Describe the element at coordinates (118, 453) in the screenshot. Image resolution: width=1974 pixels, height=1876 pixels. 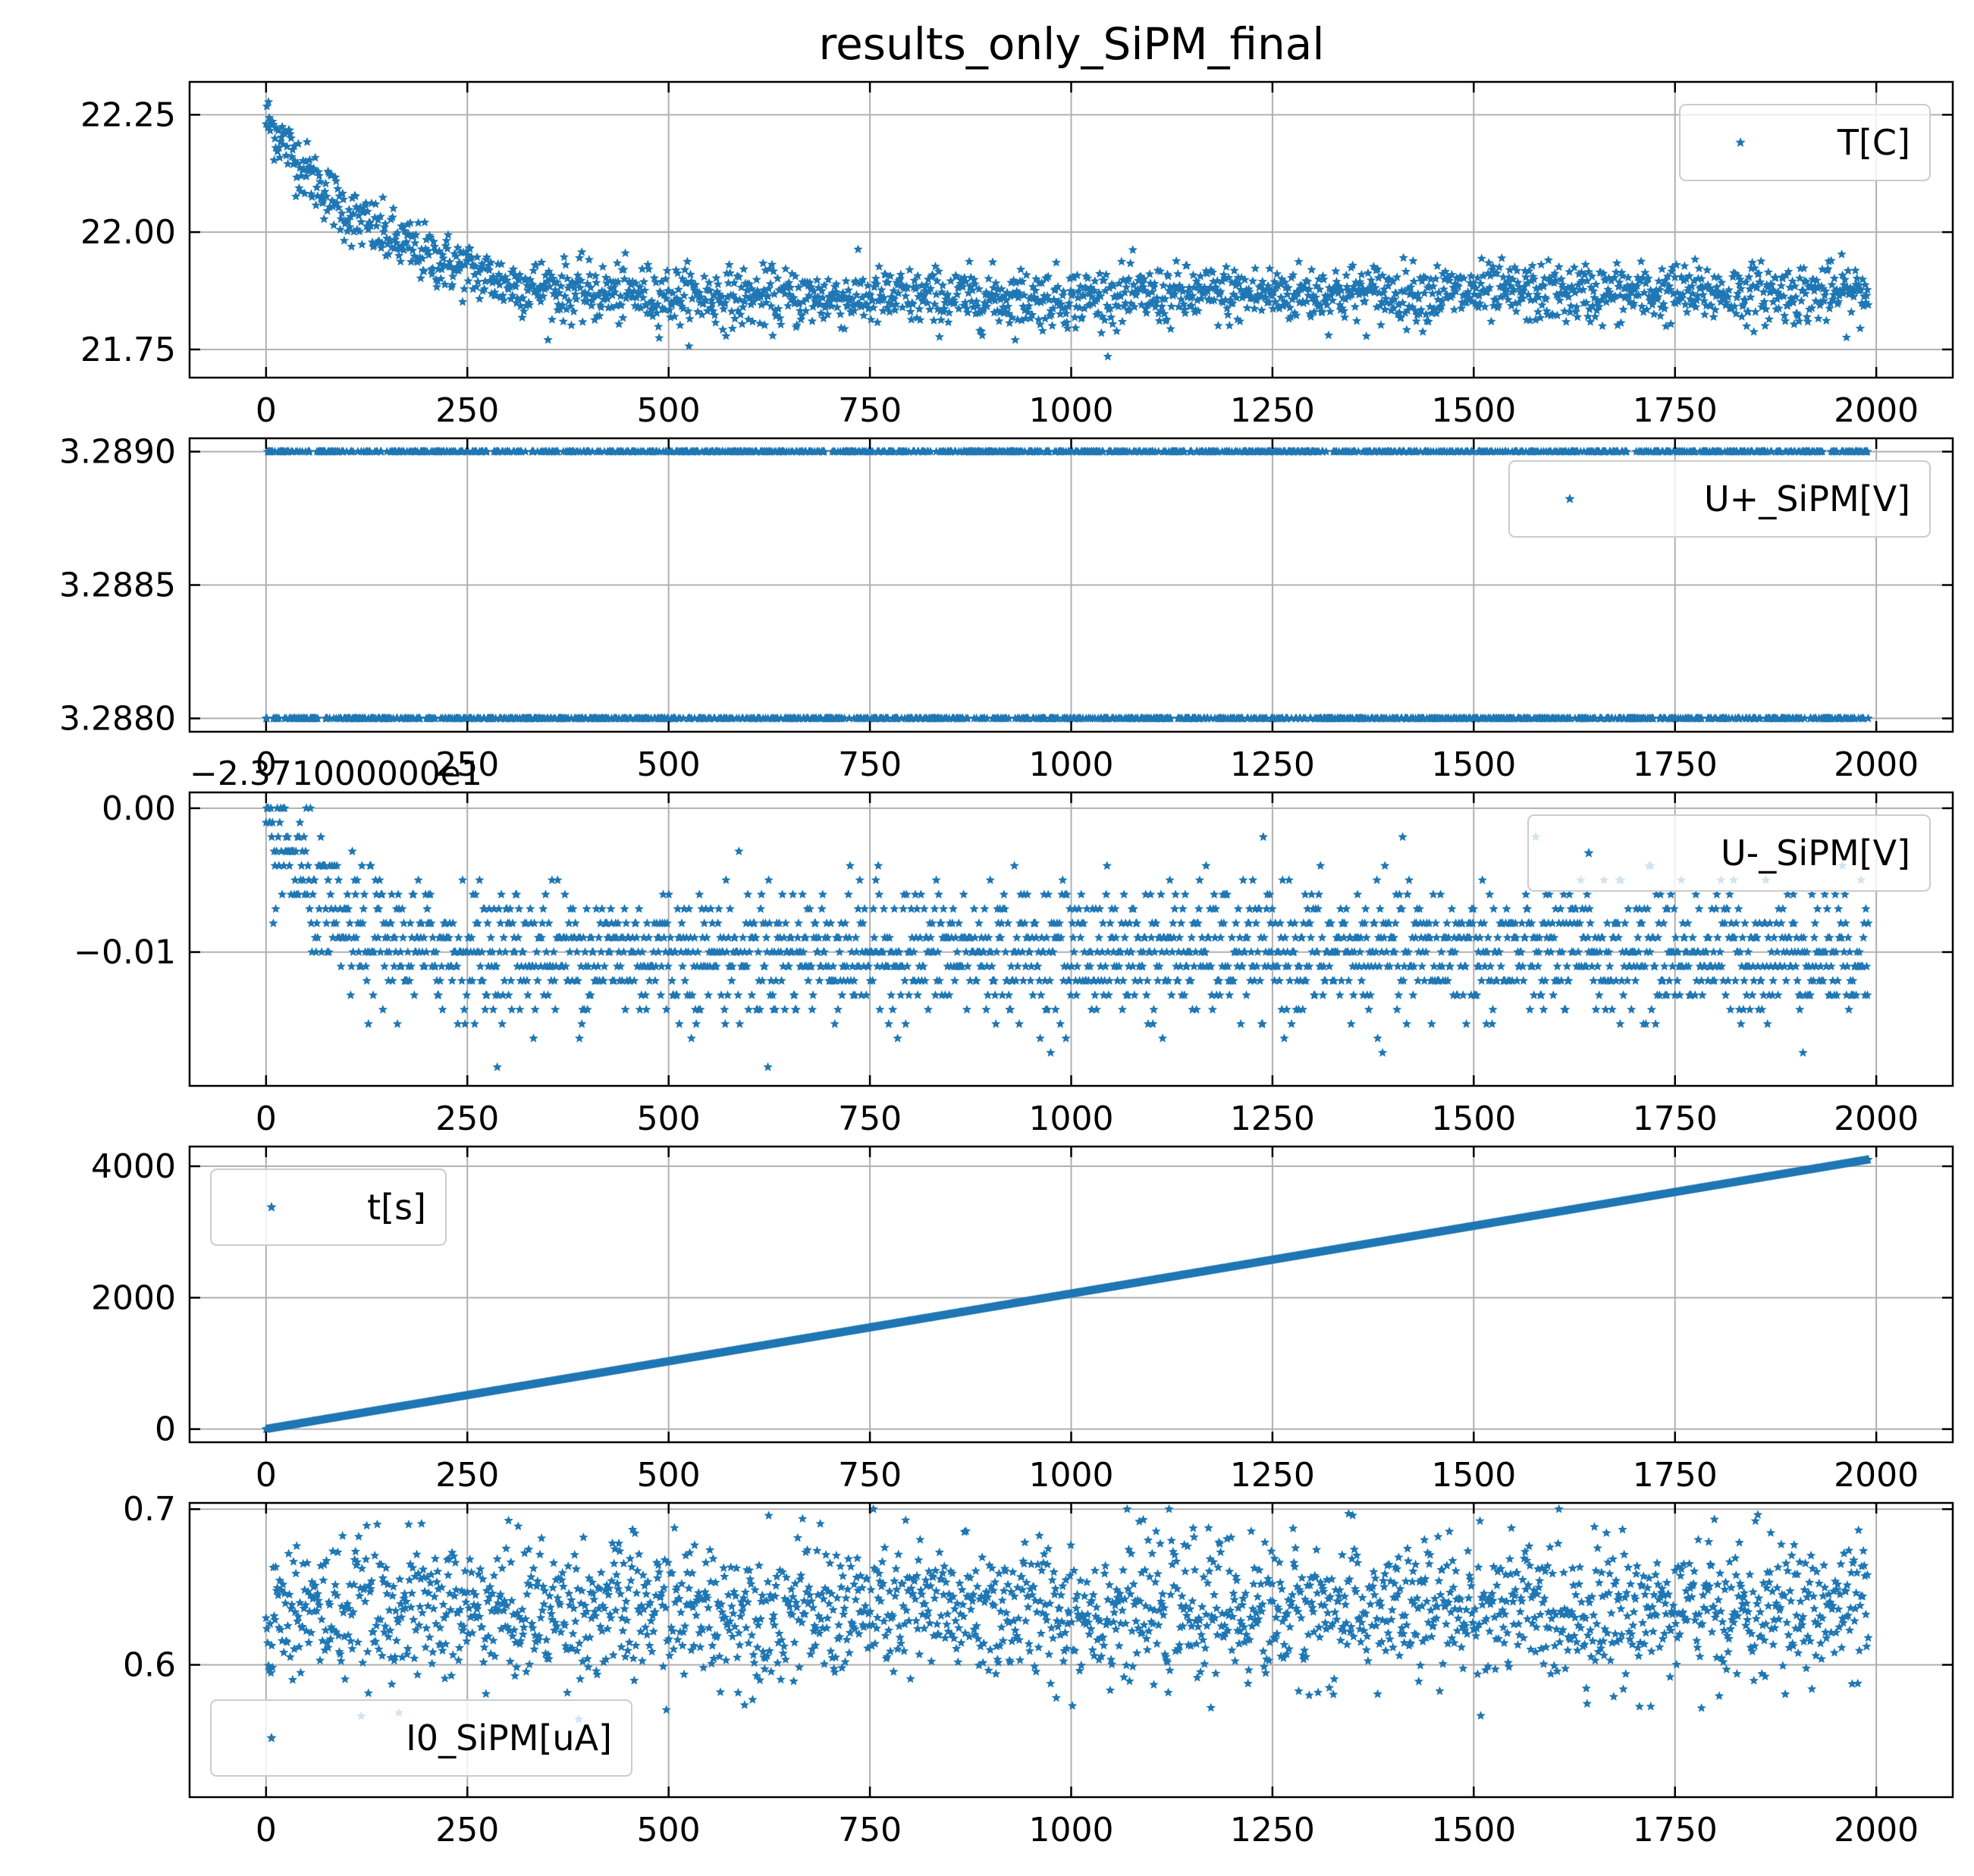
I see `y-tick-label: 3.2890` at that location.